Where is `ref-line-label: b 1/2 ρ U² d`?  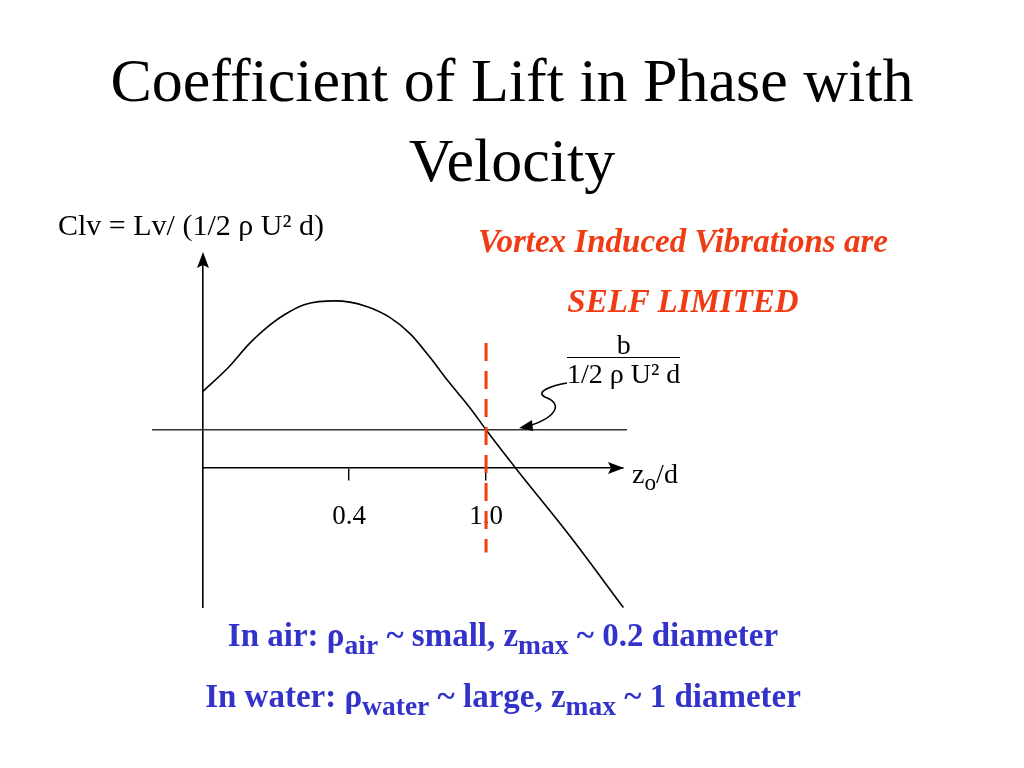
ref-line-label: b 1/2 ρ U² d is located at coordinates (624, 359).